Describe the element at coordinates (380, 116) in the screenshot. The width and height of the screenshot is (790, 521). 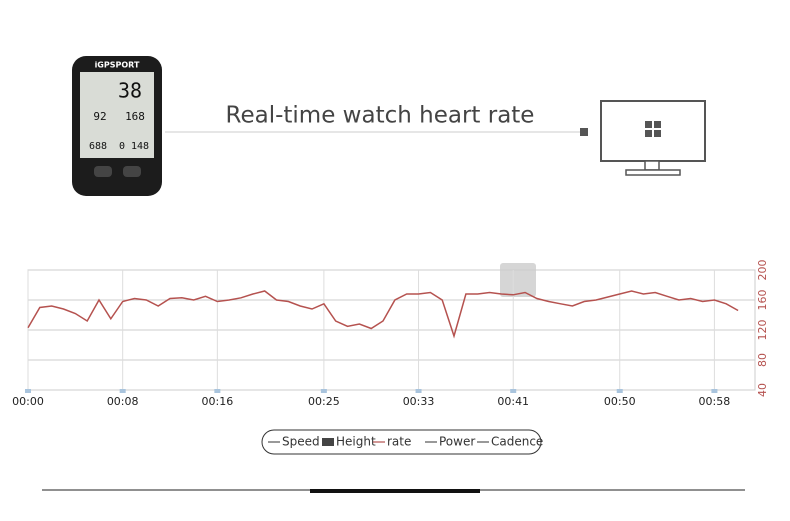
I see `caption: Real-time watch heart rate` at that location.